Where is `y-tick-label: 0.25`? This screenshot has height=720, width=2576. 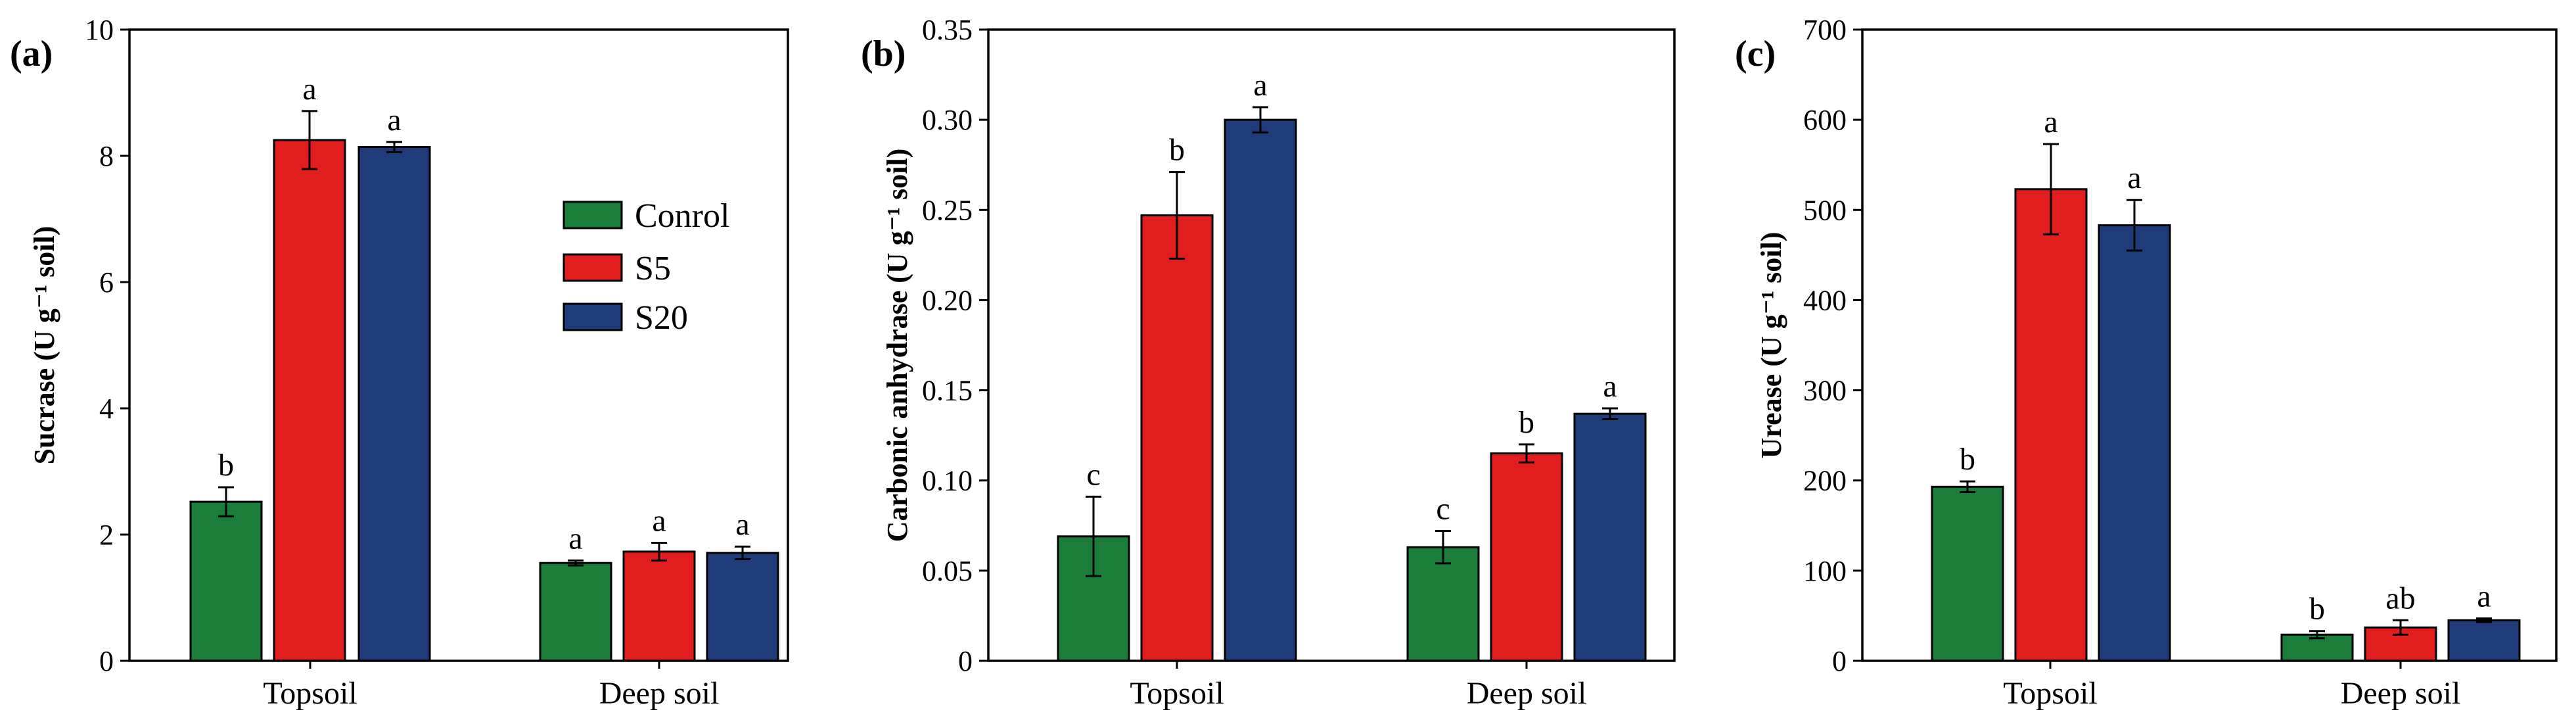 y-tick-label: 0.25 is located at coordinates (947, 210).